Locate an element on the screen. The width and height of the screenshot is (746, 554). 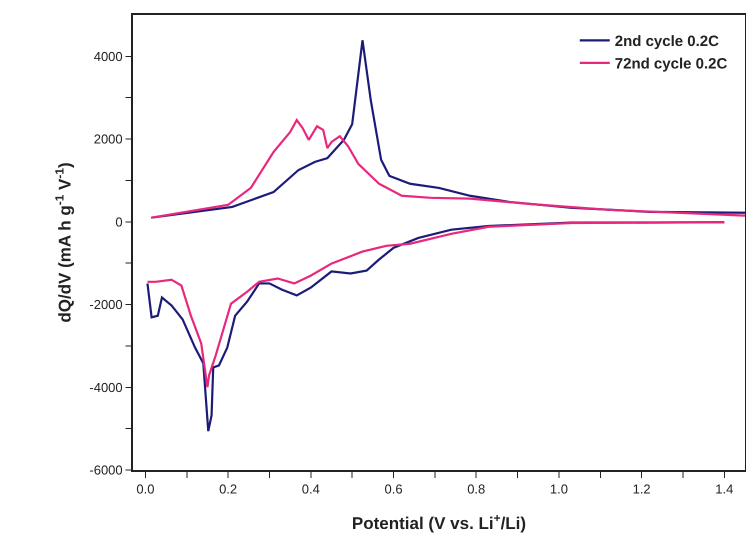
legend-label: 72nd cycle 0.2C is located at coordinates (671, 64).